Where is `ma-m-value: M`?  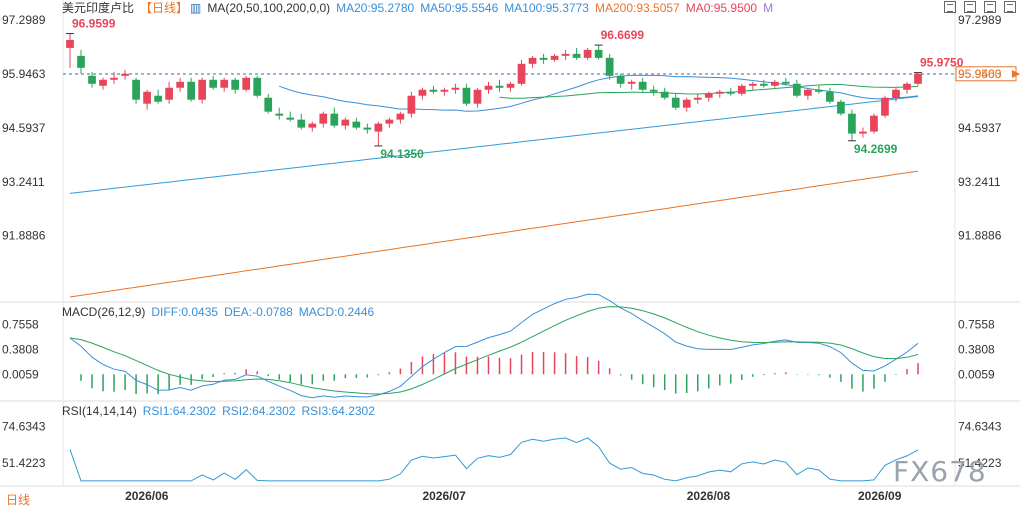 ma-m-value: M is located at coordinates (768, 8).